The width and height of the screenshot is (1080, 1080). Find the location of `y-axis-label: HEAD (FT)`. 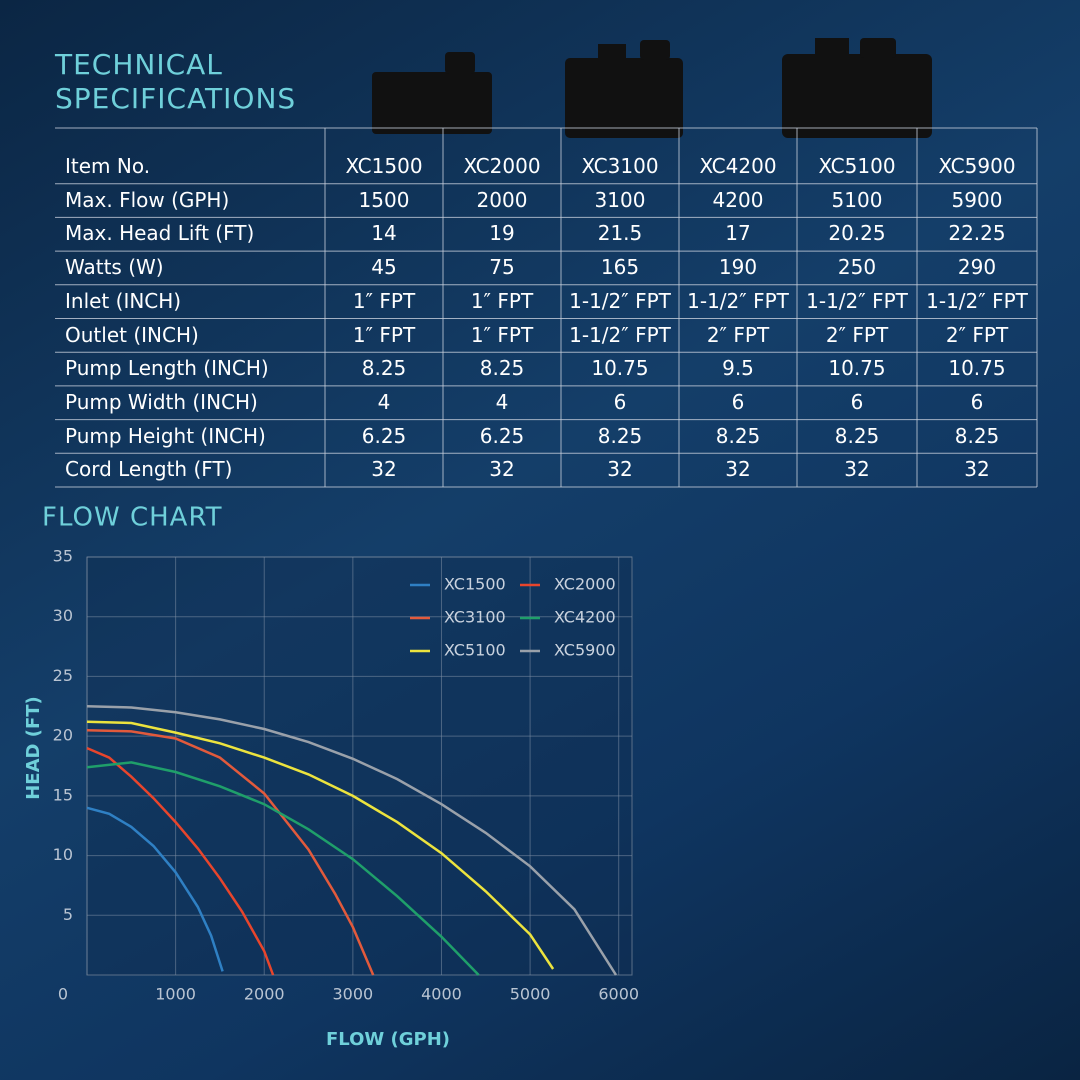

y-axis-label: HEAD (FT) is located at coordinates (33, 748).